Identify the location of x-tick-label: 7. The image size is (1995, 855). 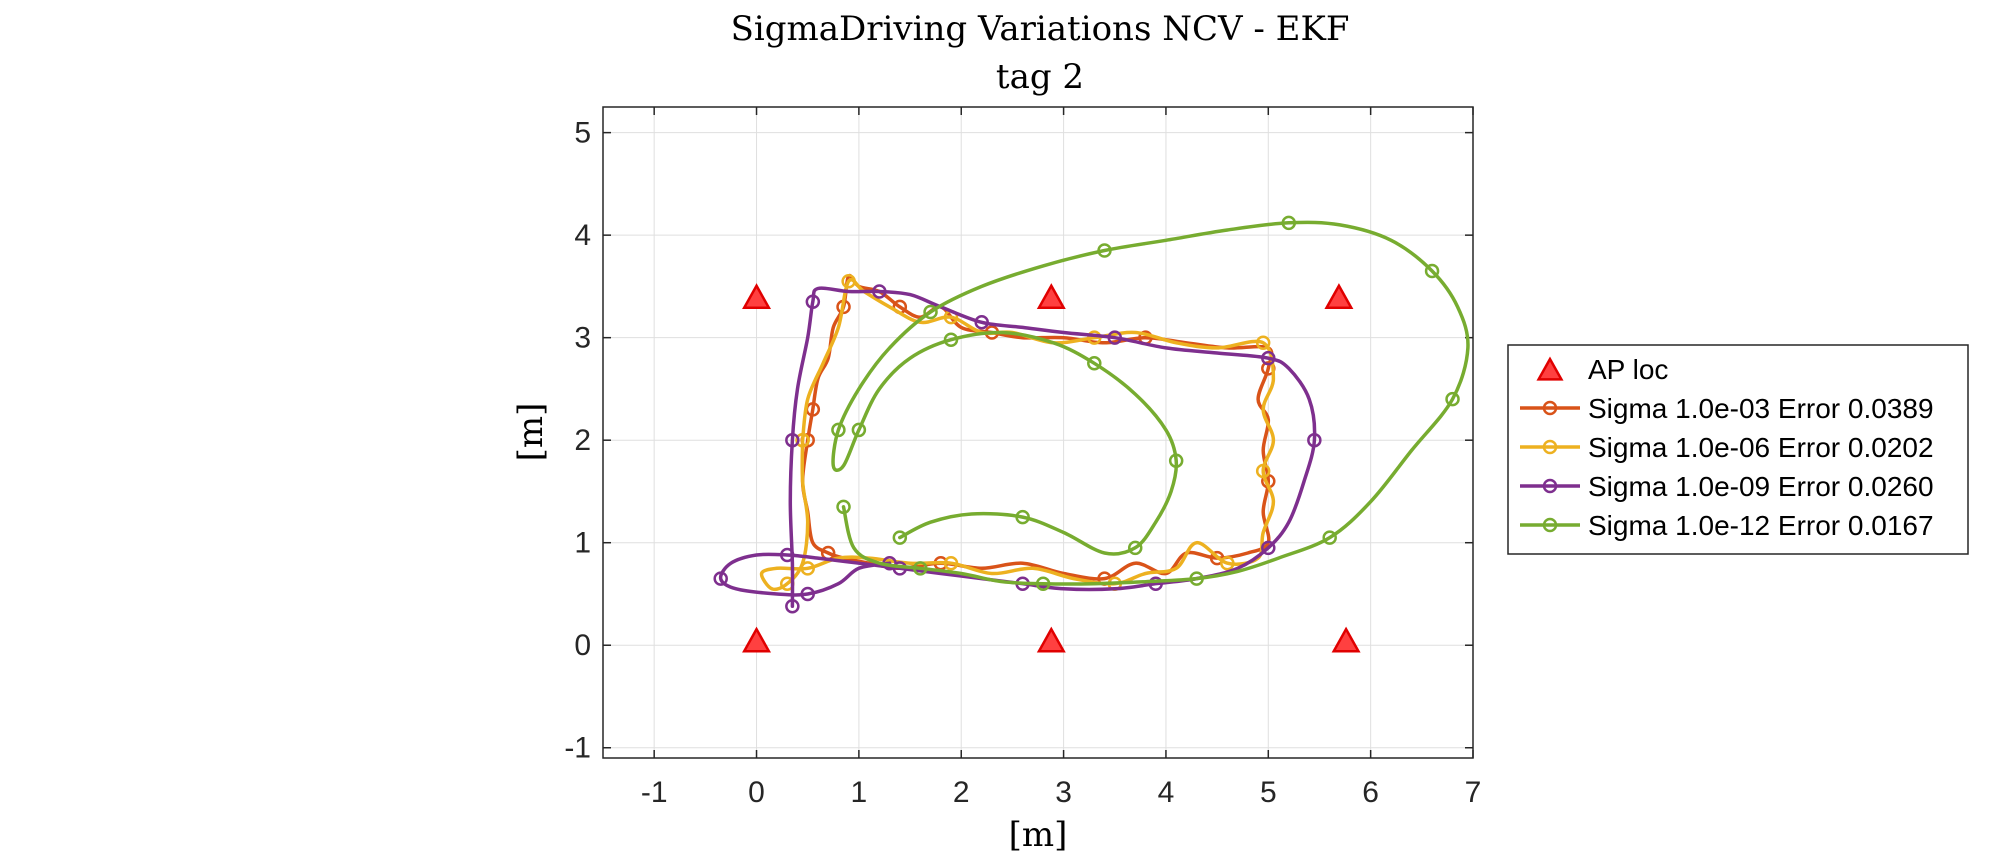
(1473, 792).